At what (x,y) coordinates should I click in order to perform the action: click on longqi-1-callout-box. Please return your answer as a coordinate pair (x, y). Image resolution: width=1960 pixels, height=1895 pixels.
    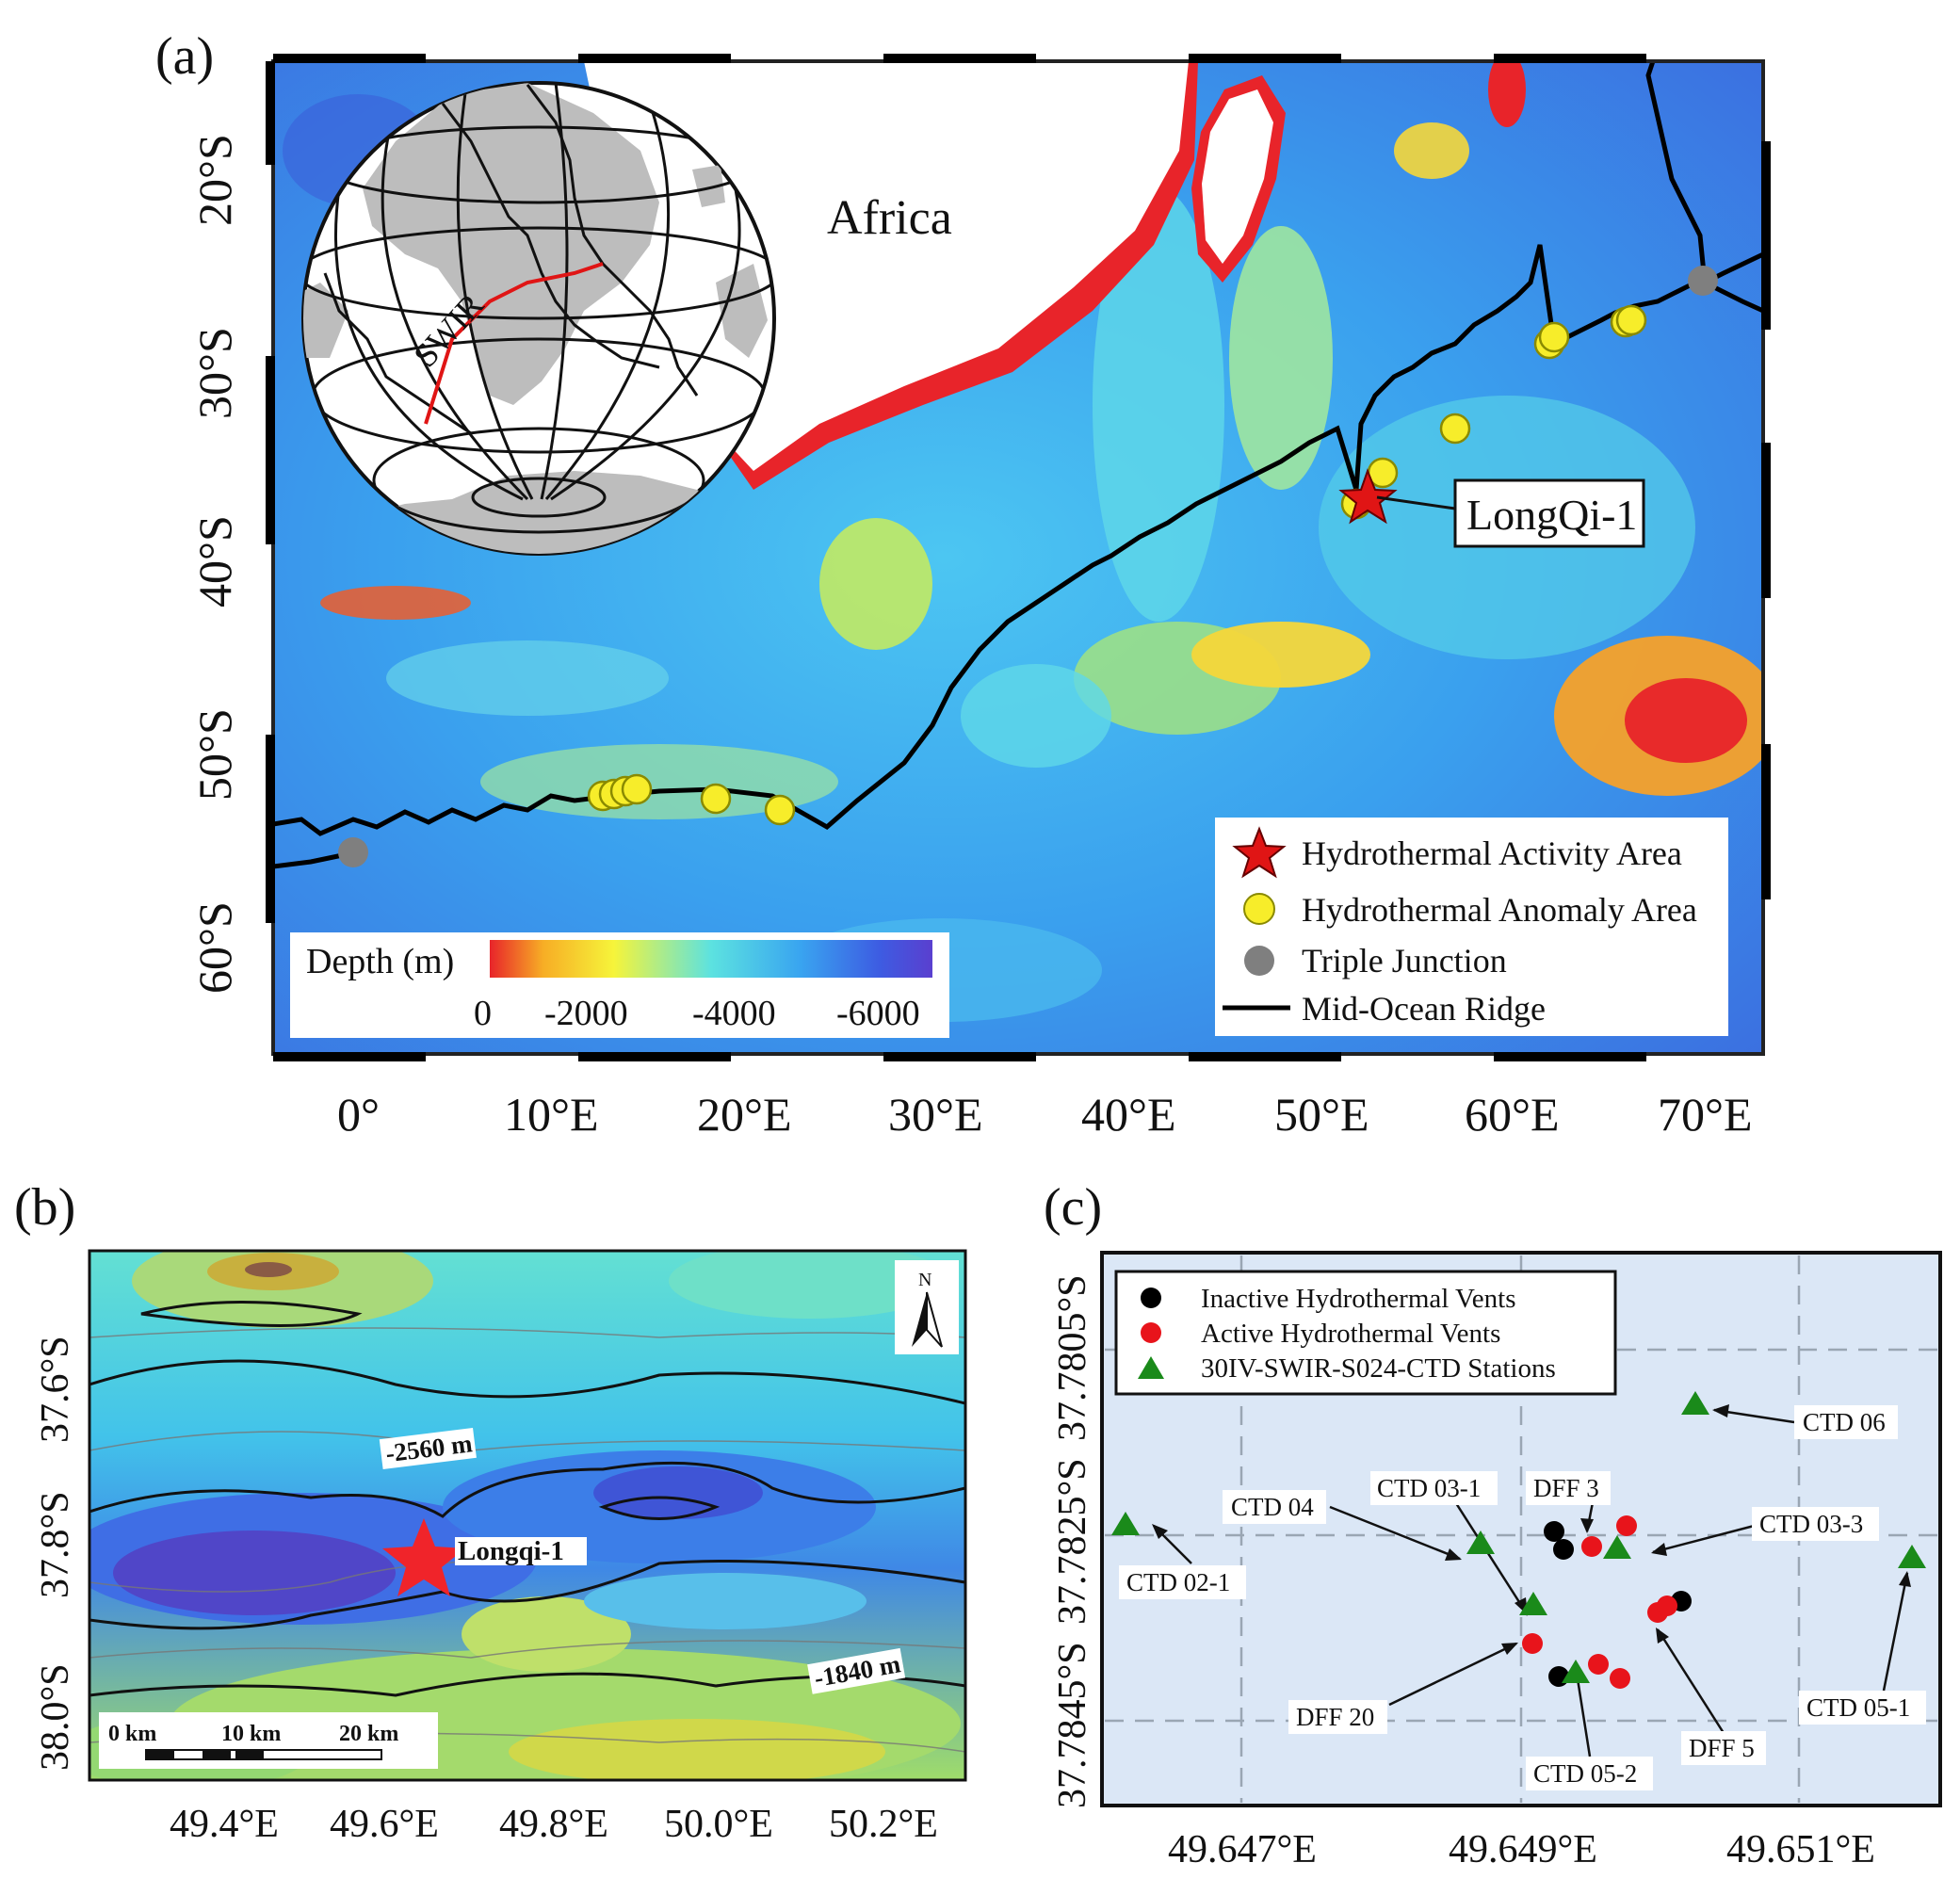
    Looking at the image, I should click on (1549, 513).